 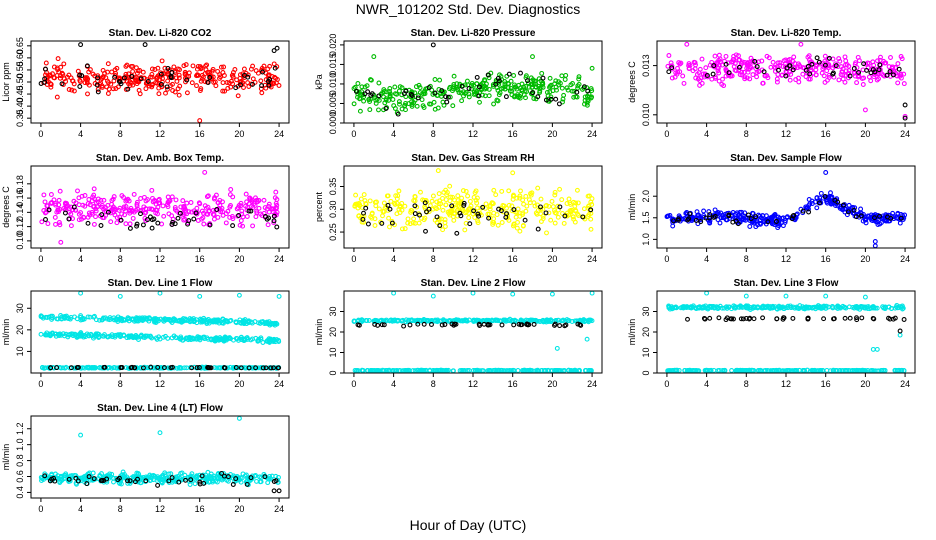 What do you see at coordinates (905, 134) in the screenshot?
I see `x-tick-label: 24` at bounding box center [905, 134].